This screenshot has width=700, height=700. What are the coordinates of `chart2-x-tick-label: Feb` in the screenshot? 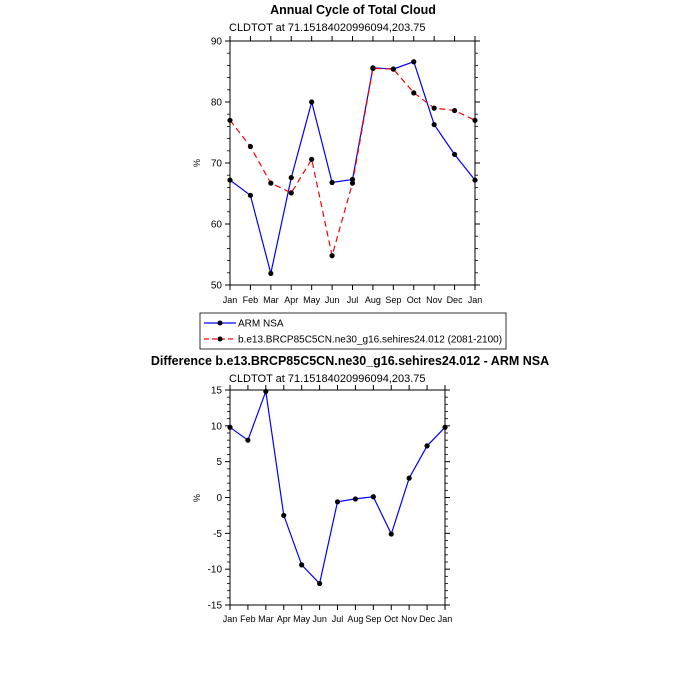 It's located at (248, 619).